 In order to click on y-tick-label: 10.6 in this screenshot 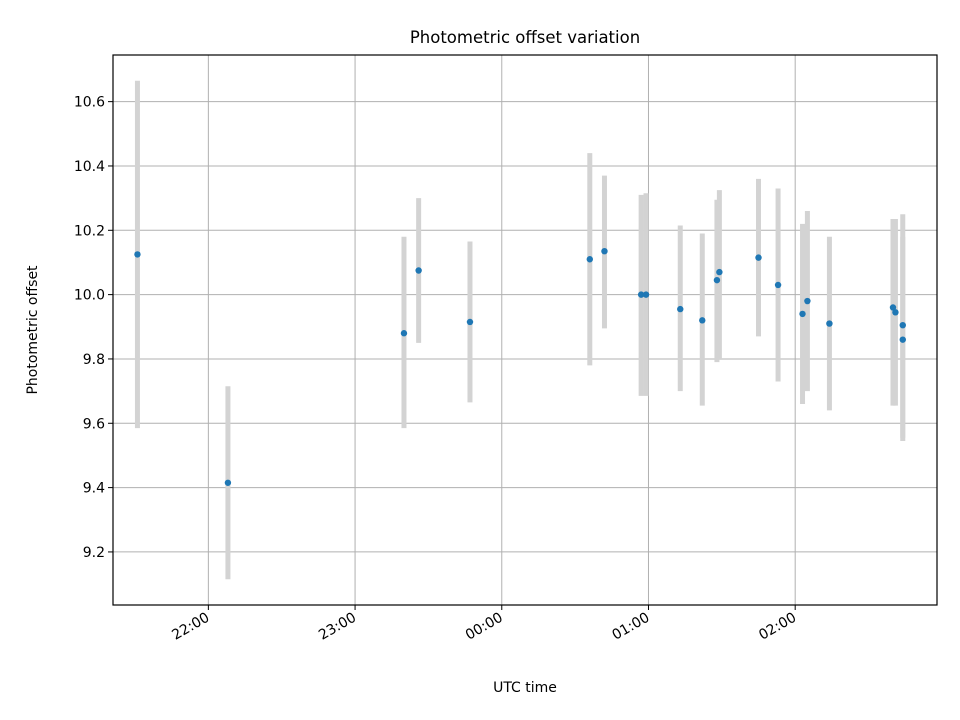, I will do `click(89, 103)`.